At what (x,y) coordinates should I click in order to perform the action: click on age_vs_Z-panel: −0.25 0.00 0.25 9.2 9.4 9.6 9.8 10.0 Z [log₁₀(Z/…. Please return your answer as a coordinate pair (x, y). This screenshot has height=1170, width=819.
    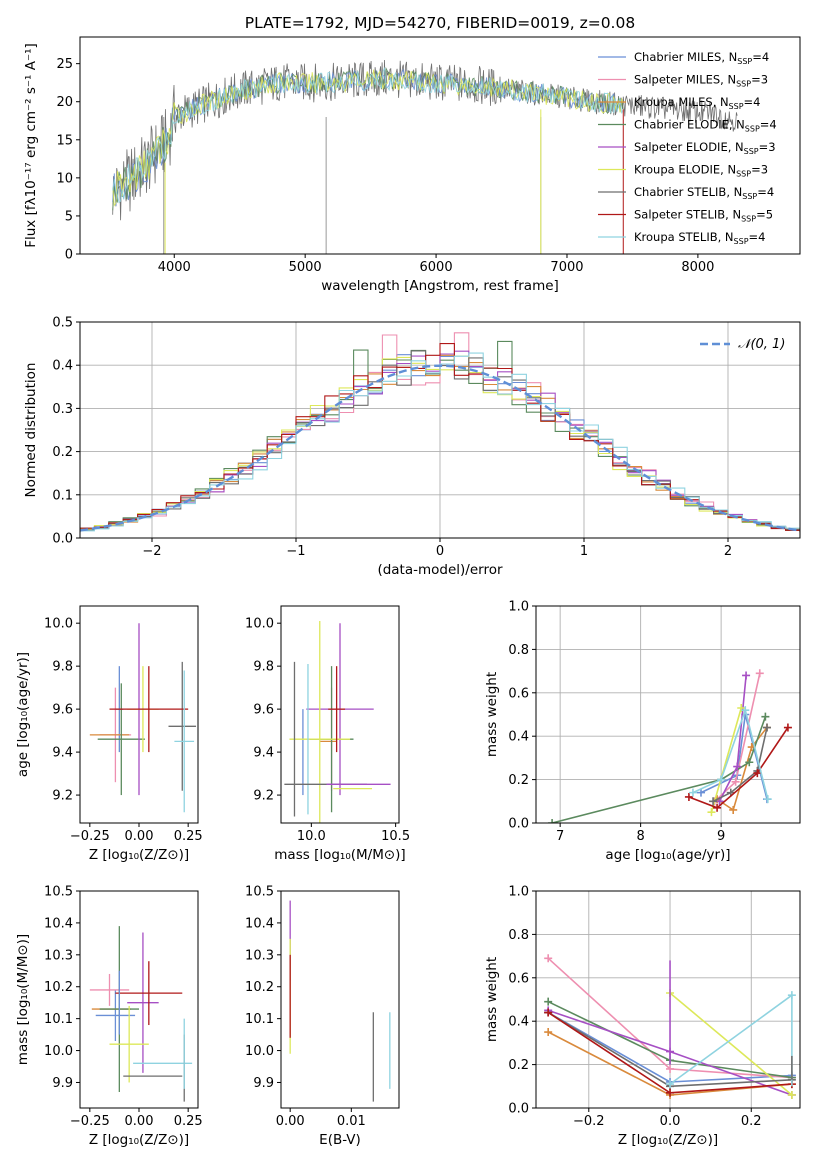
    Looking at the image, I should click on (109, 734).